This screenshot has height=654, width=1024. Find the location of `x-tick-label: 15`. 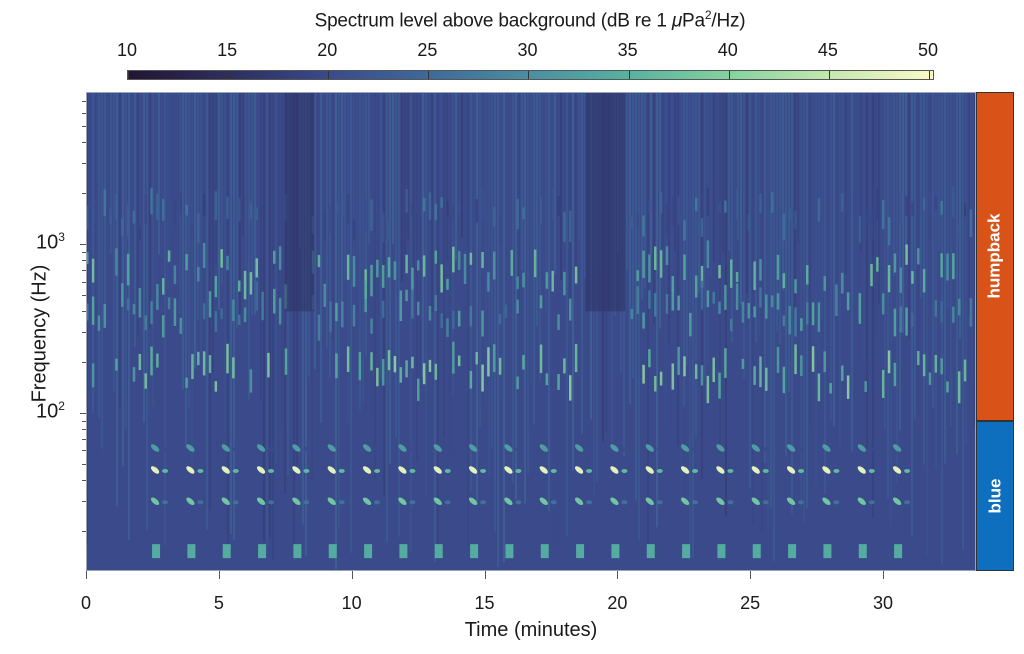

x-tick-label: 15 is located at coordinates (484, 603).